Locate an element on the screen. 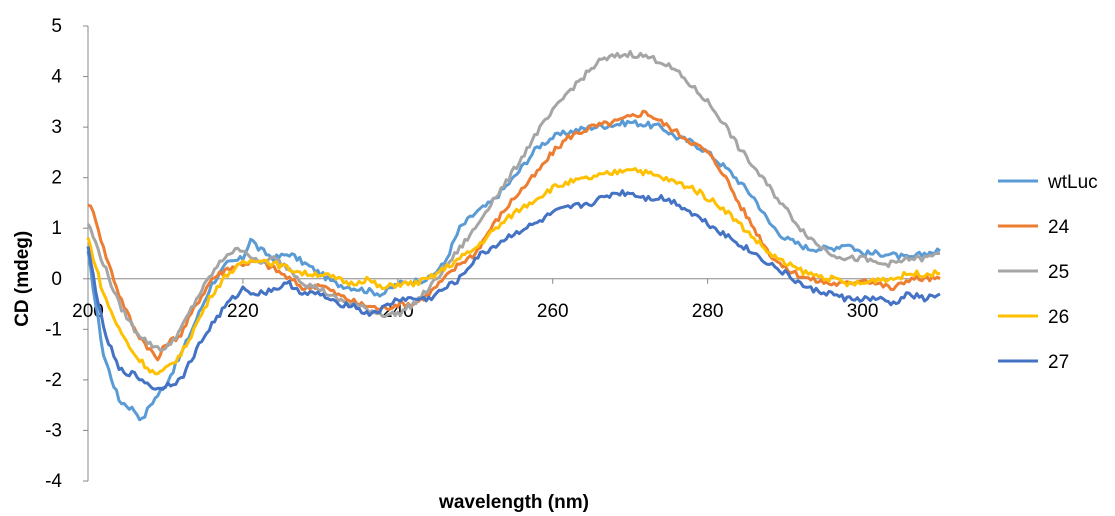 This screenshot has height=516, width=1115. legend-label: 27 is located at coordinates (1058, 362).